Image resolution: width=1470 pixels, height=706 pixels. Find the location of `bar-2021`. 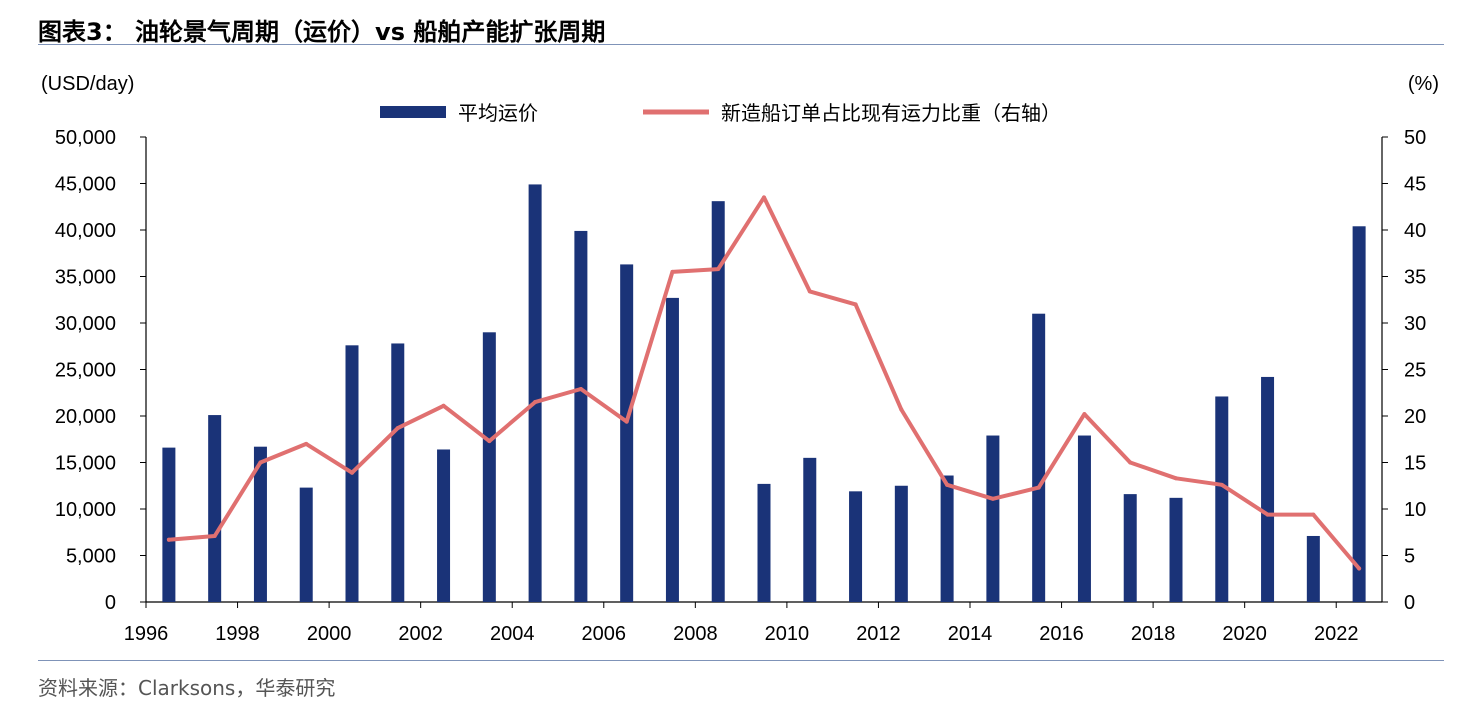

bar-2021 is located at coordinates (1313, 568).